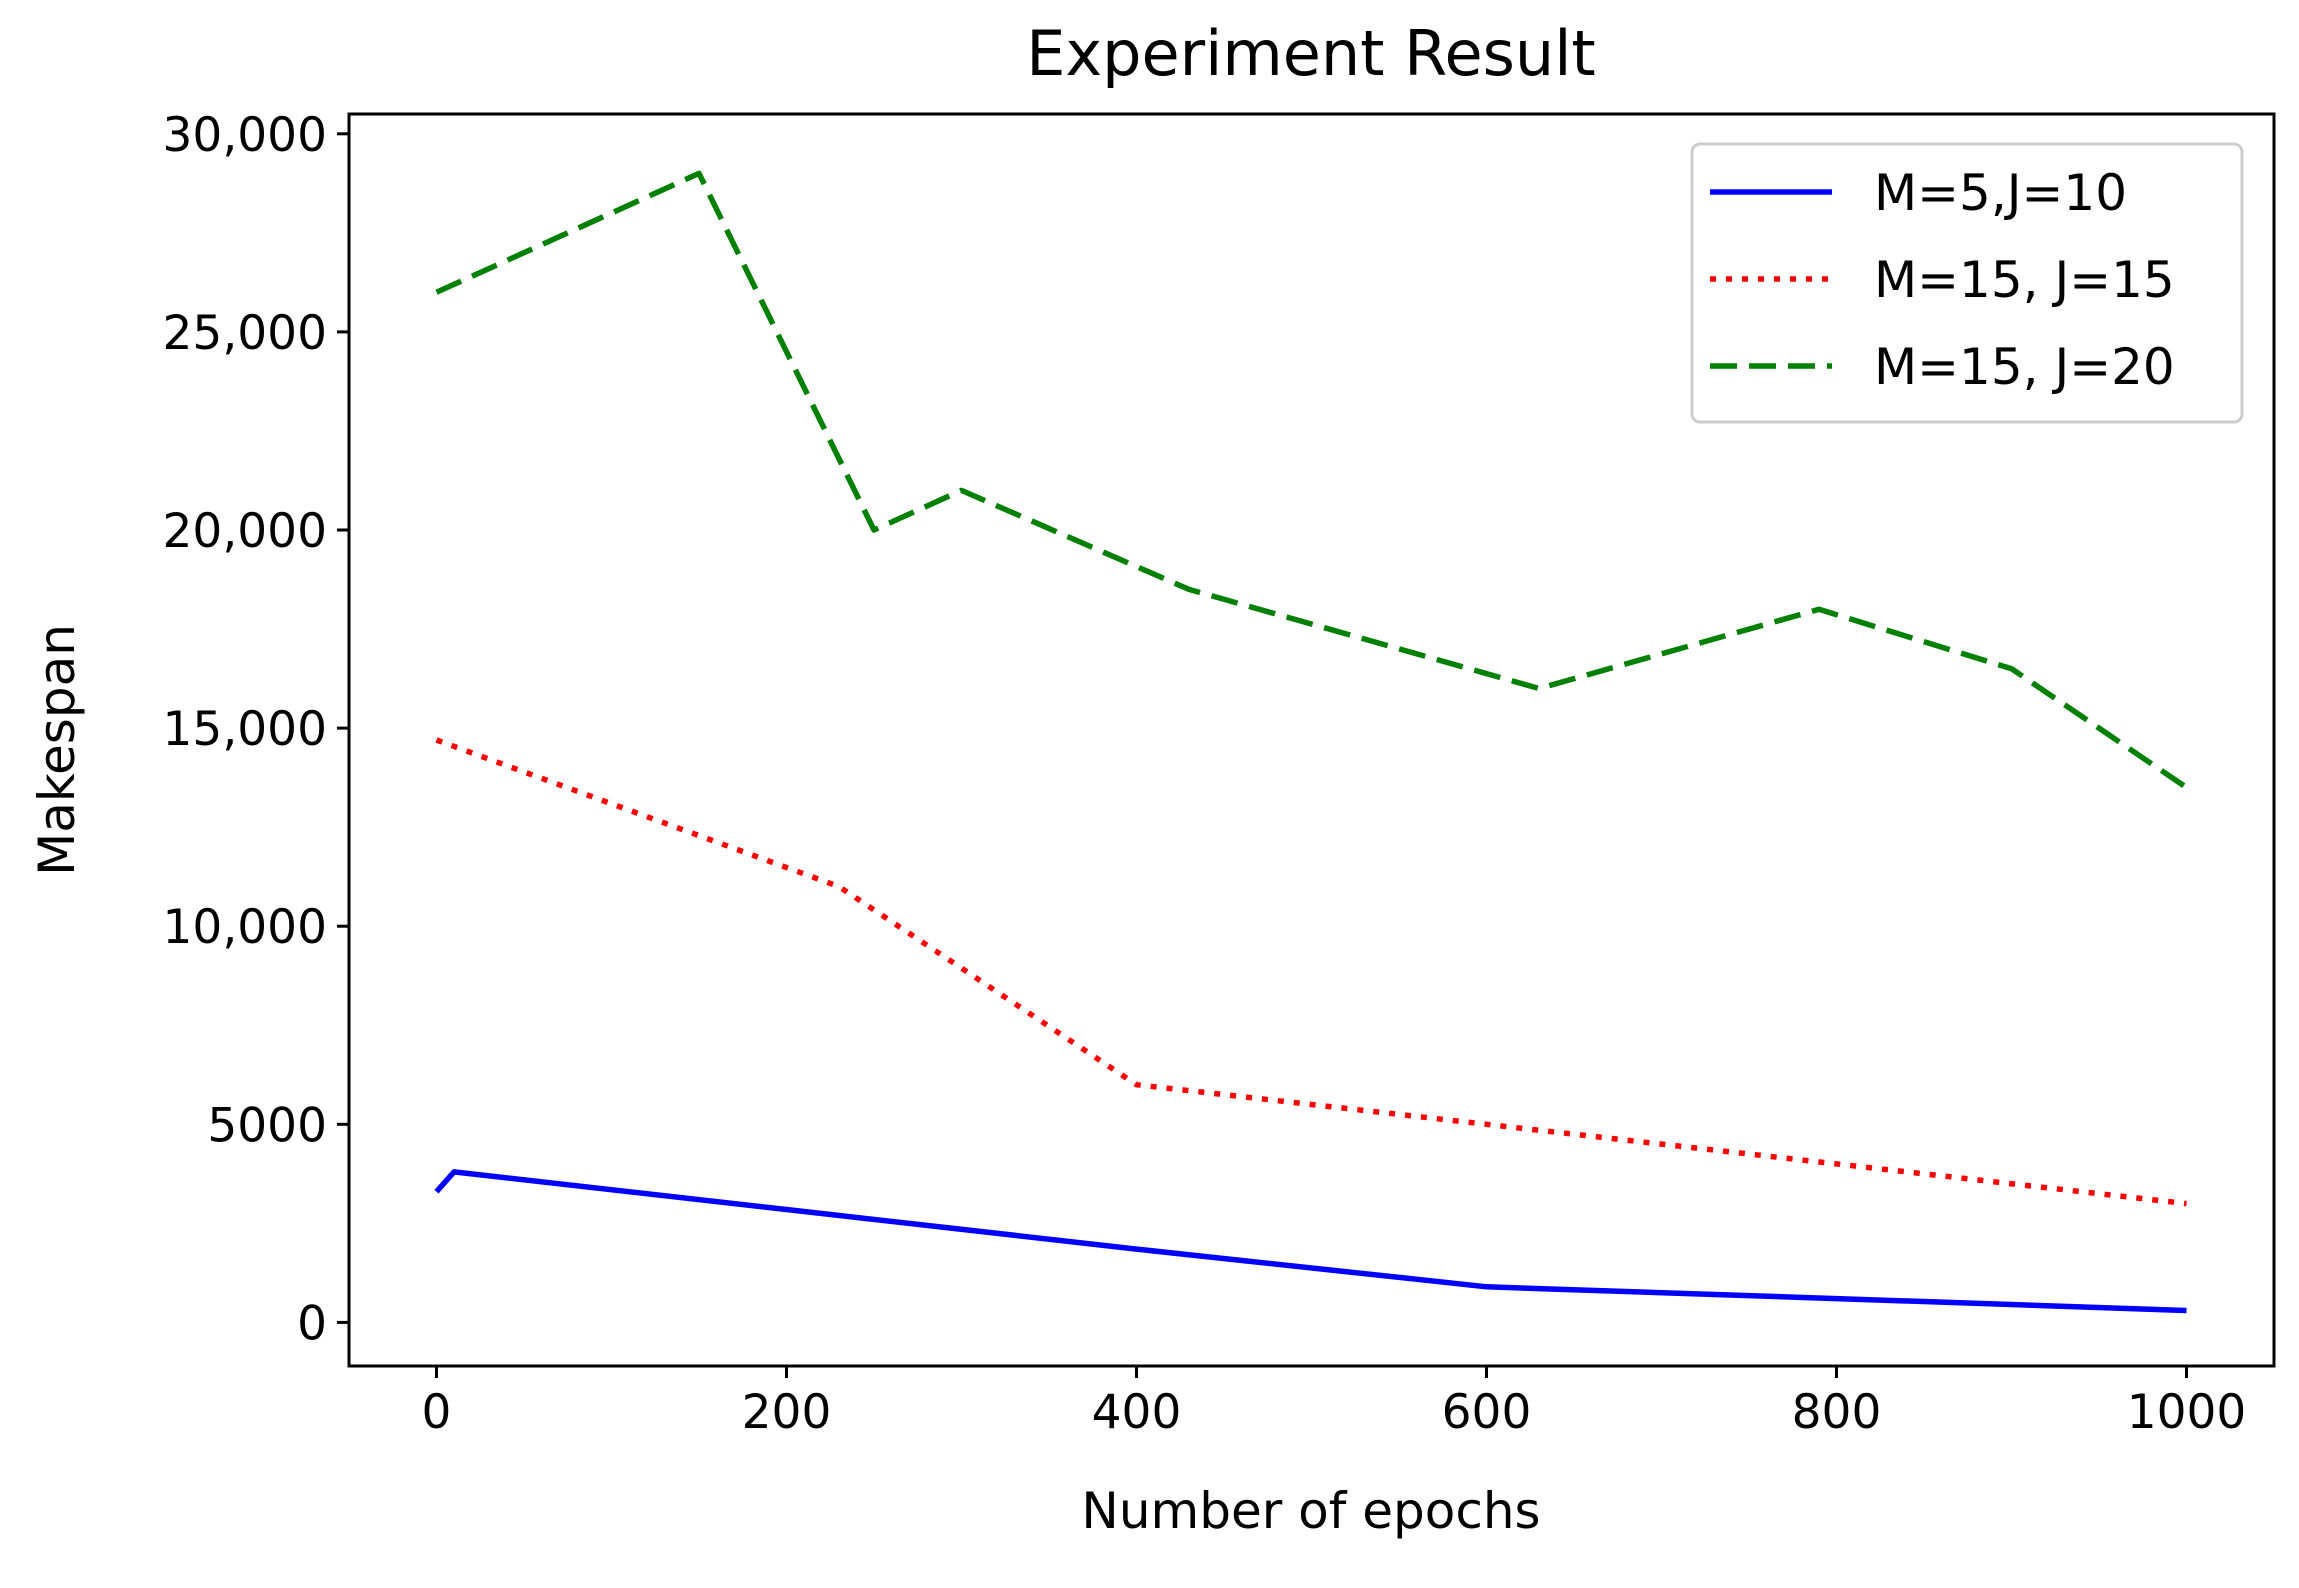 Image resolution: width=2299 pixels, height=1588 pixels. Describe the element at coordinates (2024, 280) in the screenshot. I see `legend-label-2: M=15, J=15` at that location.